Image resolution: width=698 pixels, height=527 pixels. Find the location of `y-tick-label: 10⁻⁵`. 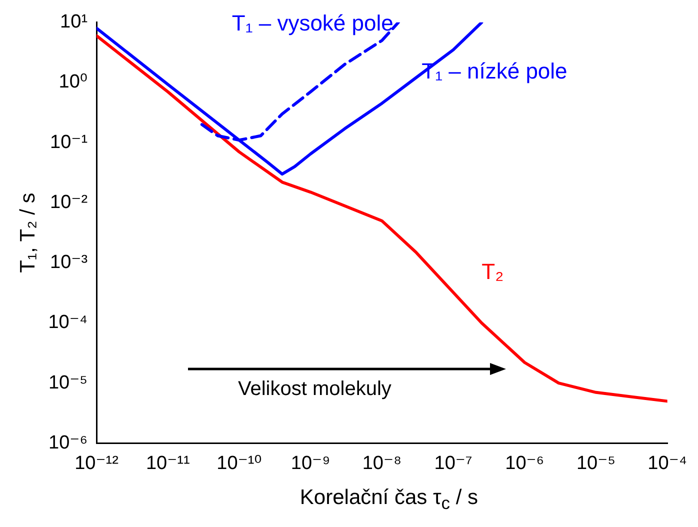

y-tick-label: 10⁻⁵ is located at coordinates (68, 383).